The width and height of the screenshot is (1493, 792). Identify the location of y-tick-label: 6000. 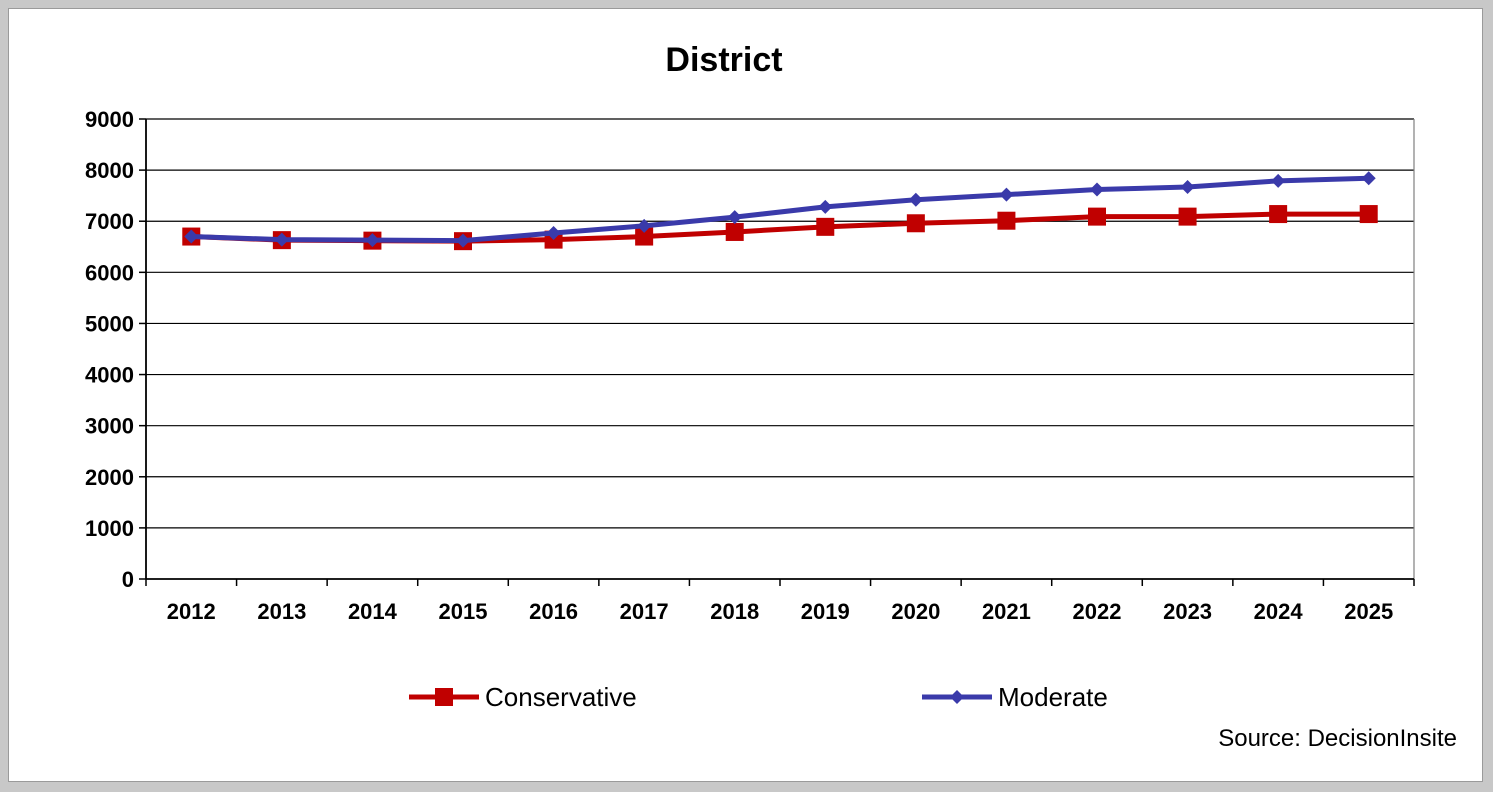
(109, 272).